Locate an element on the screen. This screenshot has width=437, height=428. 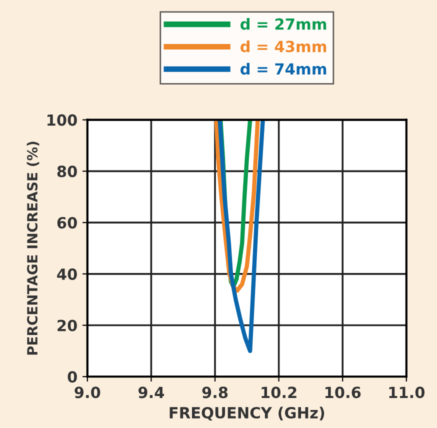
legend-label: d = 74mm is located at coordinates (283, 68).